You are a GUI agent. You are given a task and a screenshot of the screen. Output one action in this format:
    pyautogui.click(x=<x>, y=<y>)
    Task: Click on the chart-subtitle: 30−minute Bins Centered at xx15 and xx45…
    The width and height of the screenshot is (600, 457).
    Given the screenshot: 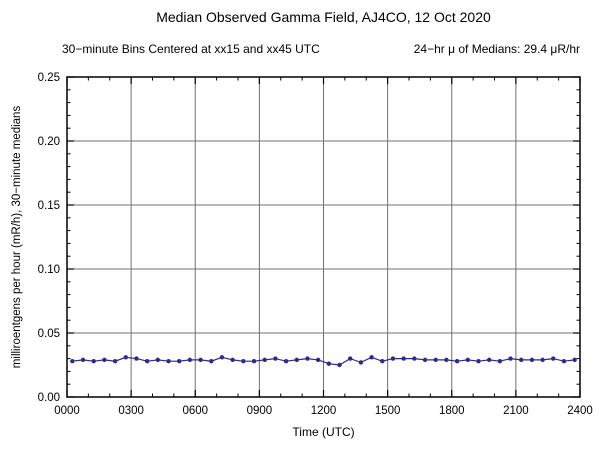 What is the action you would take?
    pyautogui.click(x=321, y=49)
    